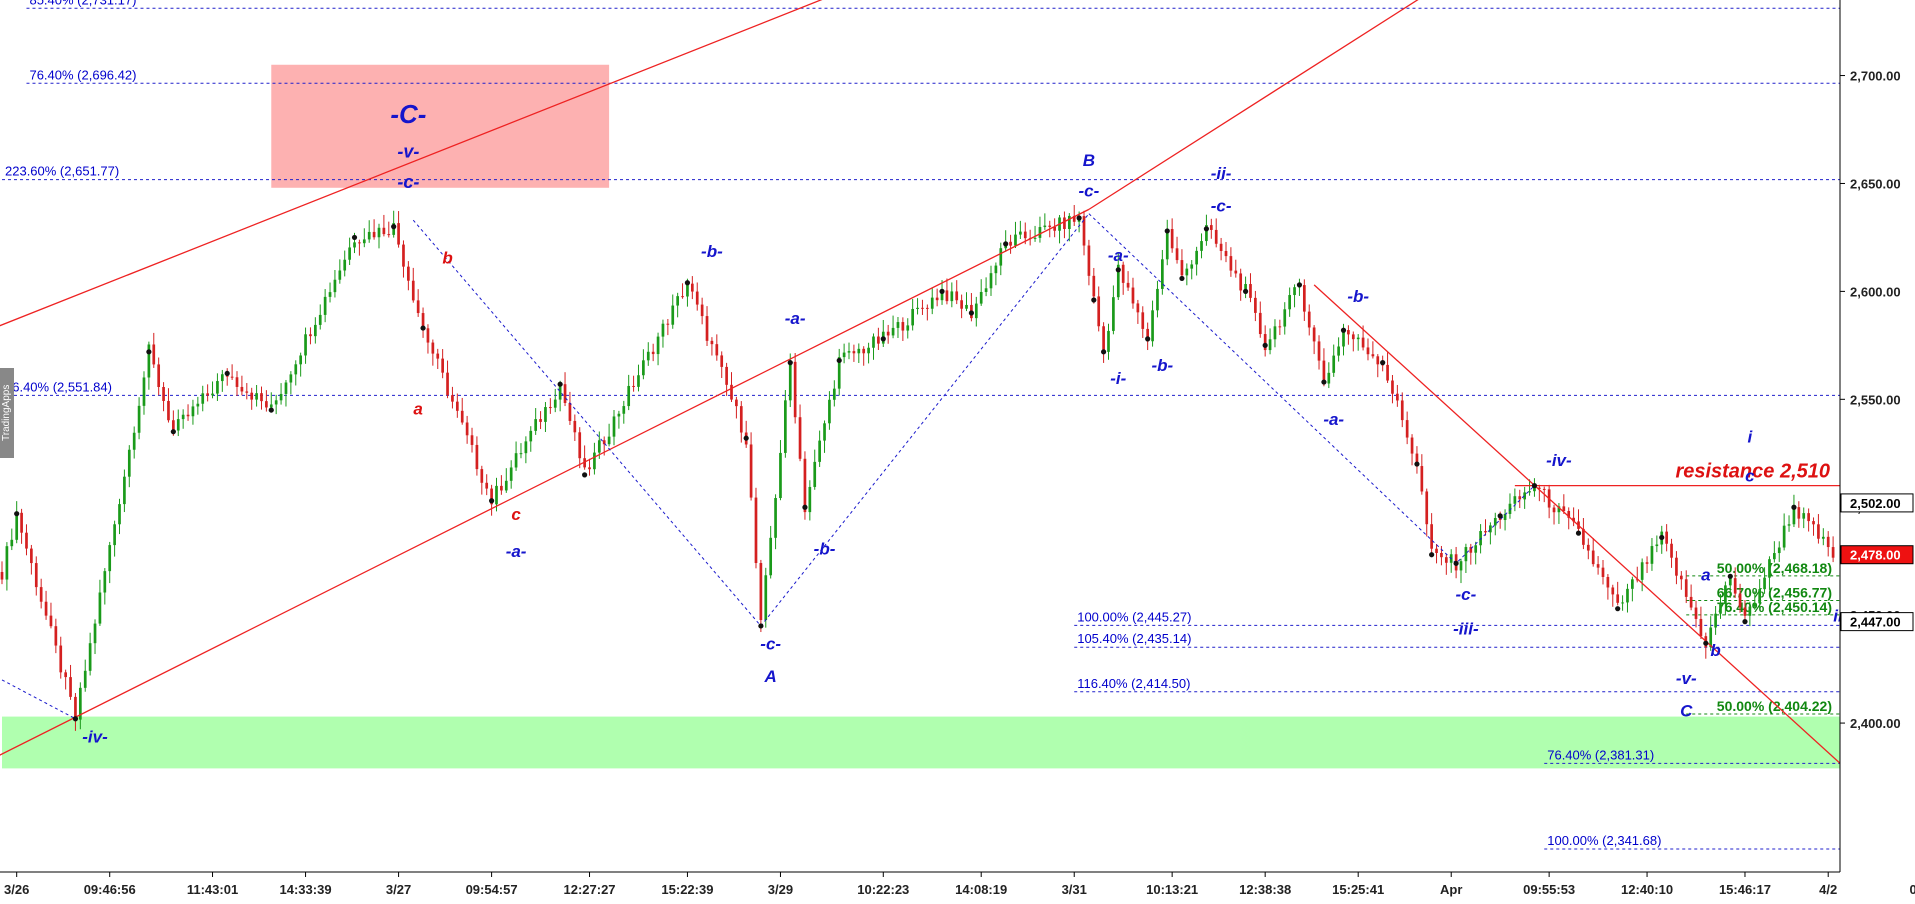 Image resolution: width=1915 pixels, height=904 pixels. What do you see at coordinates (1221, 173) in the screenshot?
I see `wave-label: -ii-` at bounding box center [1221, 173].